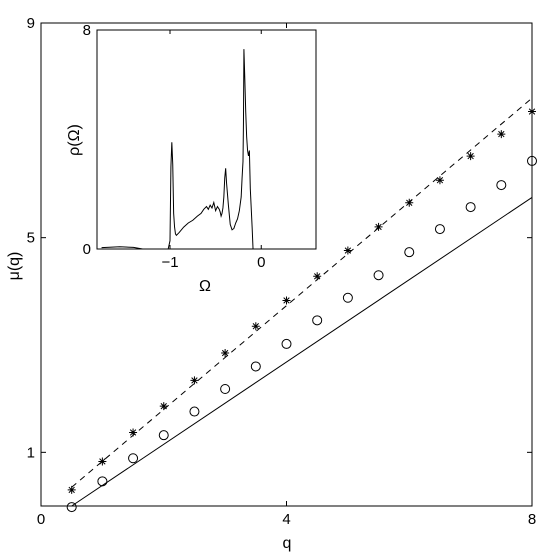 The height and width of the screenshot is (553, 545). What do you see at coordinates (74, 140) in the screenshot?
I see `inset-y-axis-label: ρ(Ω)` at bounding box center [74, 140].